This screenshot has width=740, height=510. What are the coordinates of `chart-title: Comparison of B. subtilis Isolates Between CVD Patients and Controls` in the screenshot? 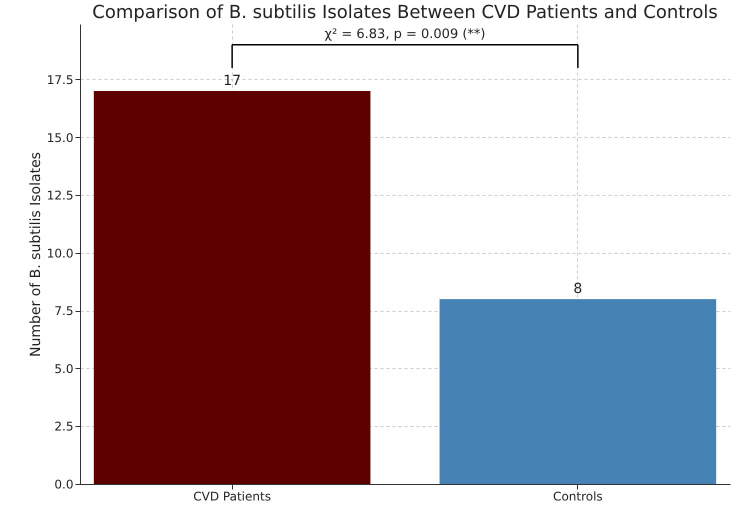 It's located at (405, 12).